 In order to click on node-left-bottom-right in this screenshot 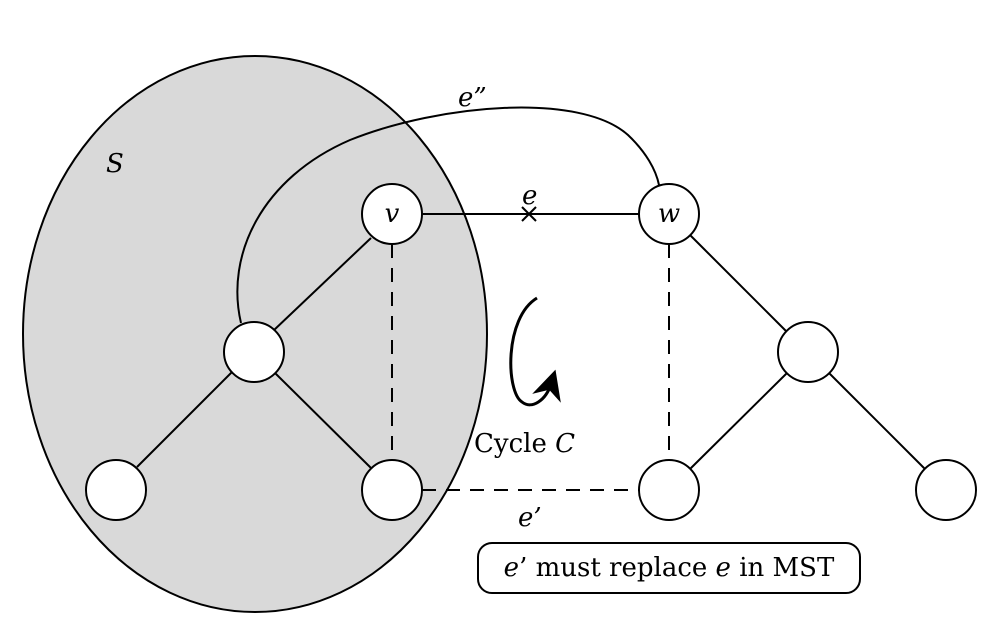, I will do `click(392, 490)`.